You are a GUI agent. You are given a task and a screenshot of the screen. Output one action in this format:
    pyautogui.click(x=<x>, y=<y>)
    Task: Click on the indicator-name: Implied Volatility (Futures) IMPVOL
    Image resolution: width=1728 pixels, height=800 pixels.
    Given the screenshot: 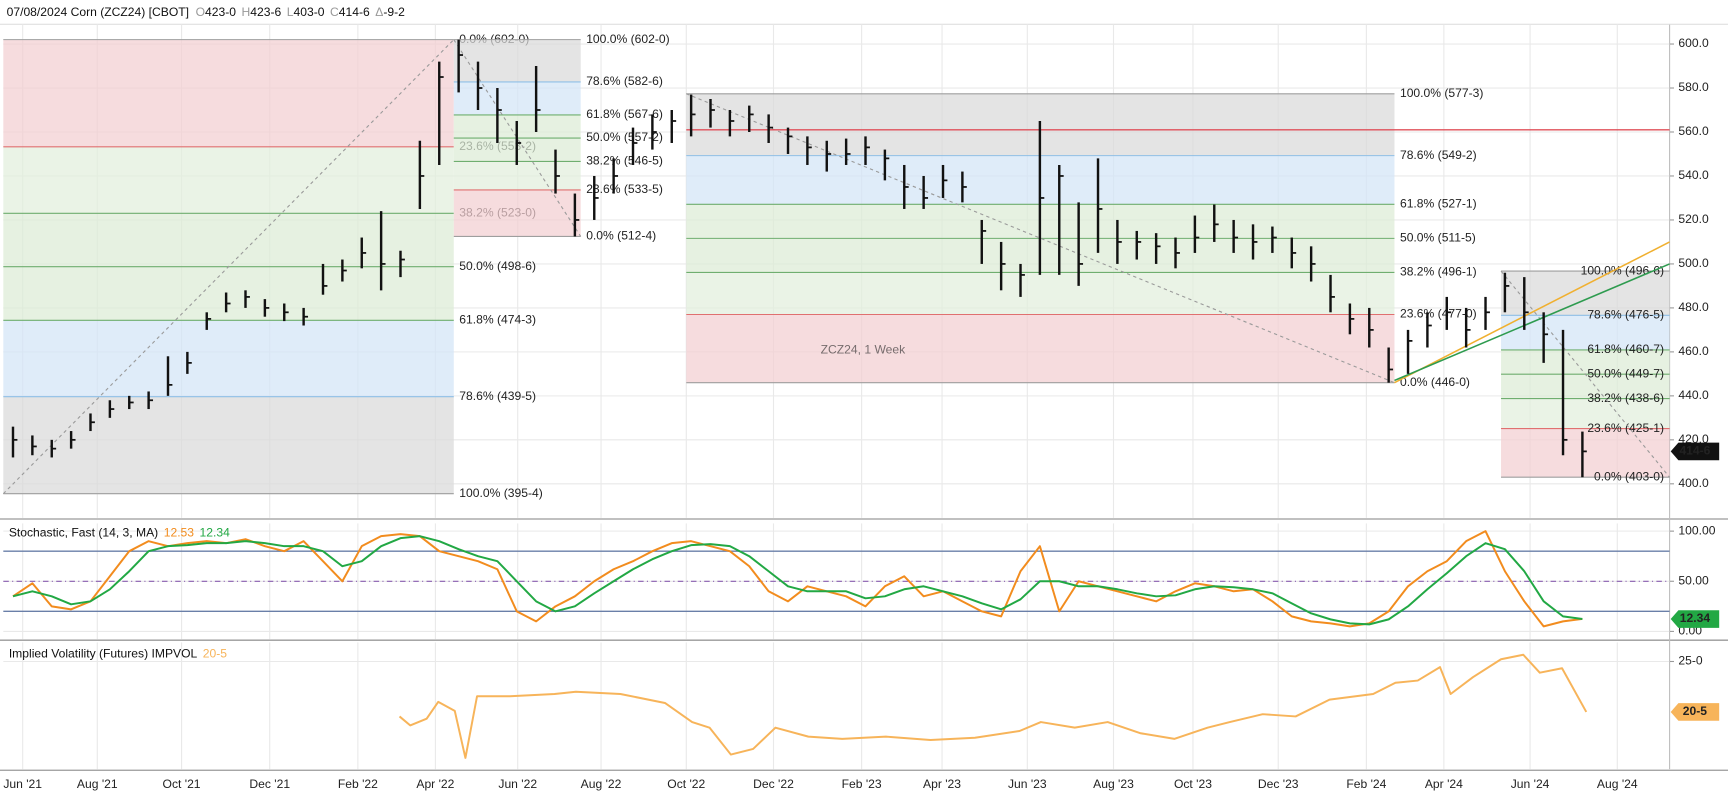 What is the action you would take?
    pyautogui.click(x=103, y=654)
    